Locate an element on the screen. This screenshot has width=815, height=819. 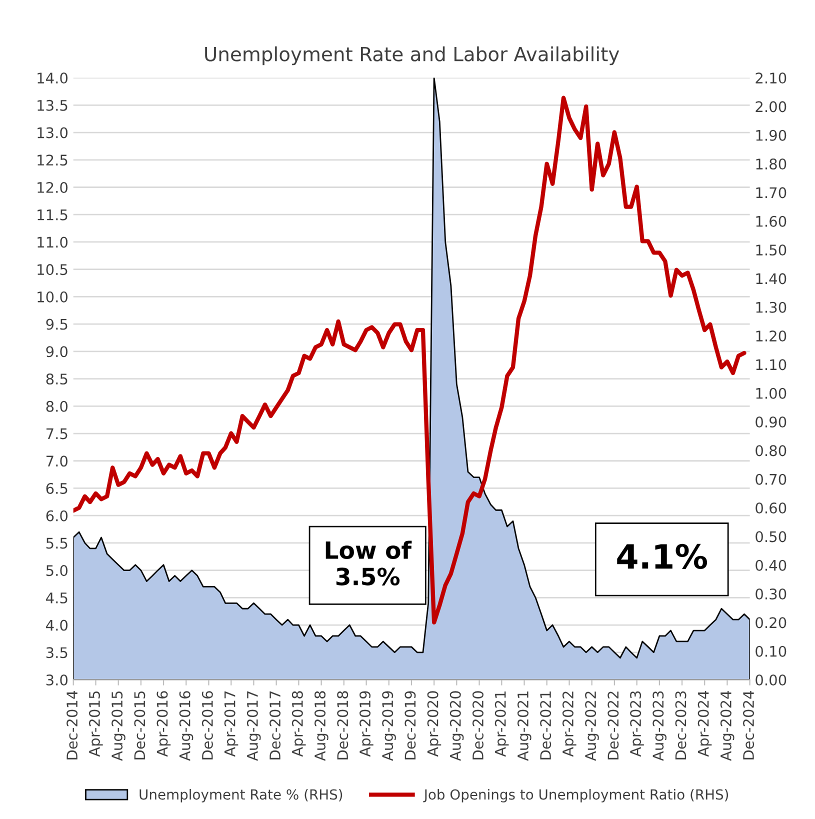
x-tick-label: Apr-2020 is located at coordinates (434, 724).